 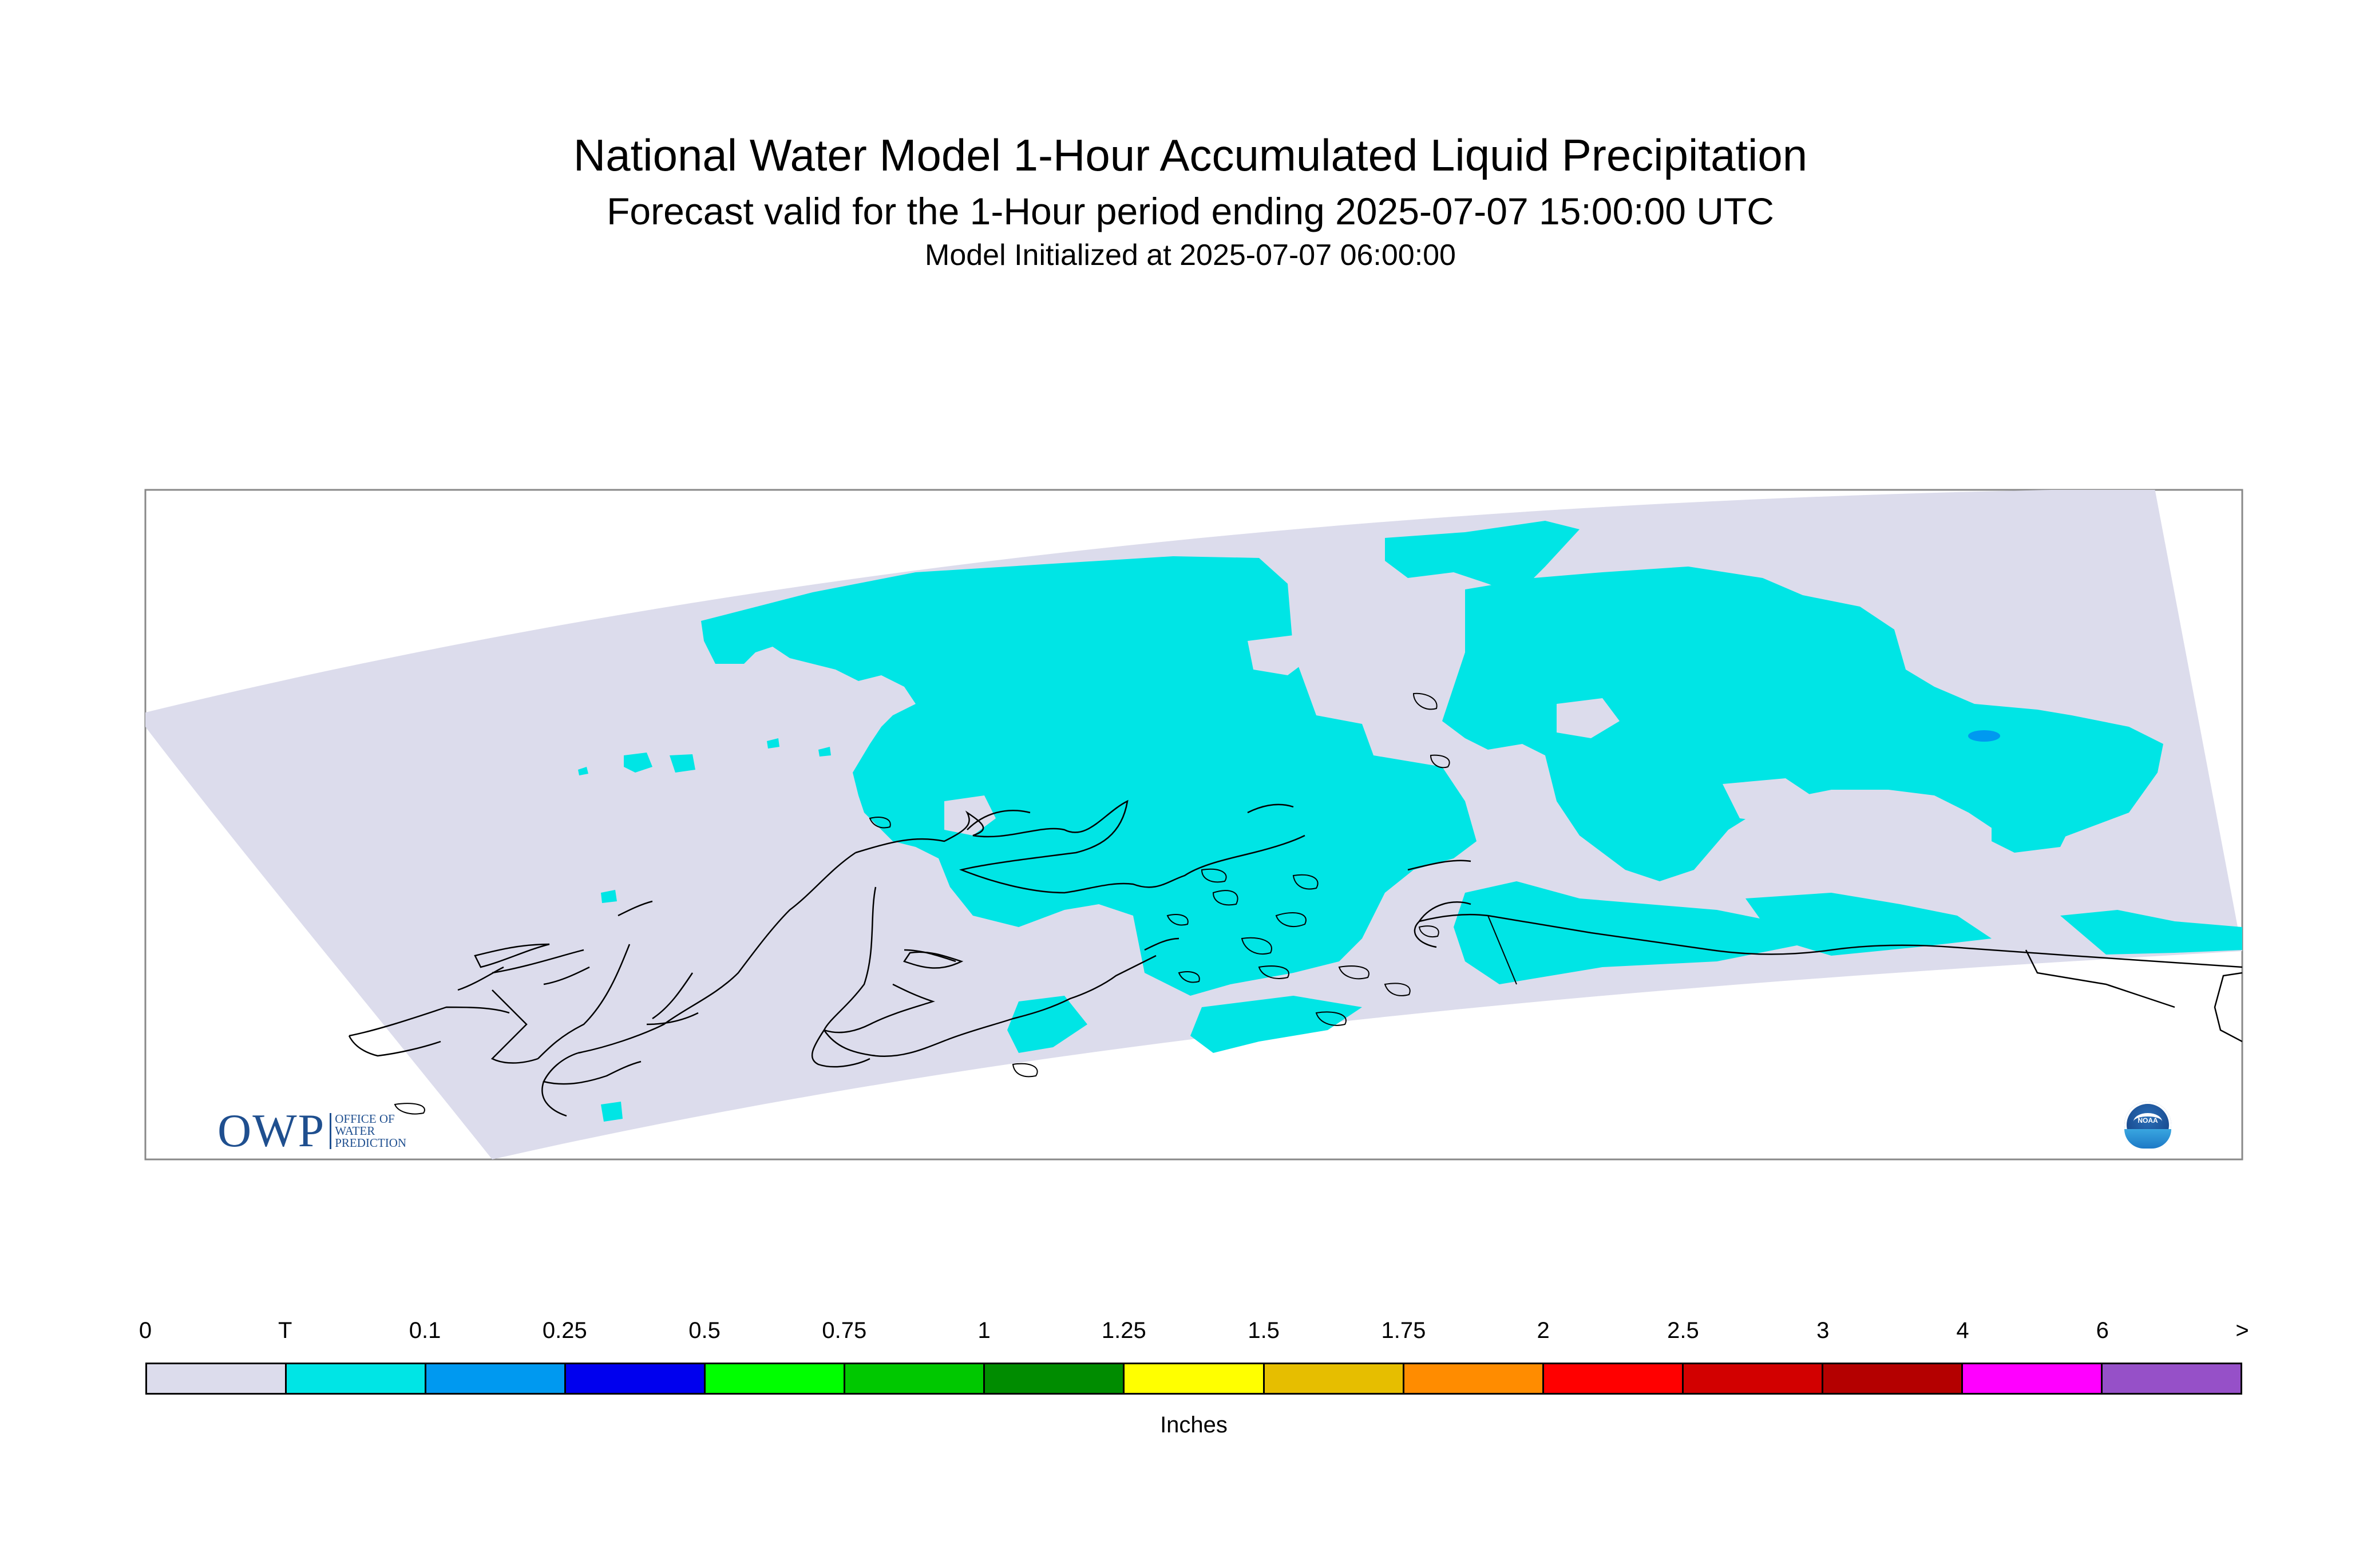 I want to click on no-precip-gaps, so click(x=1382, y=735).